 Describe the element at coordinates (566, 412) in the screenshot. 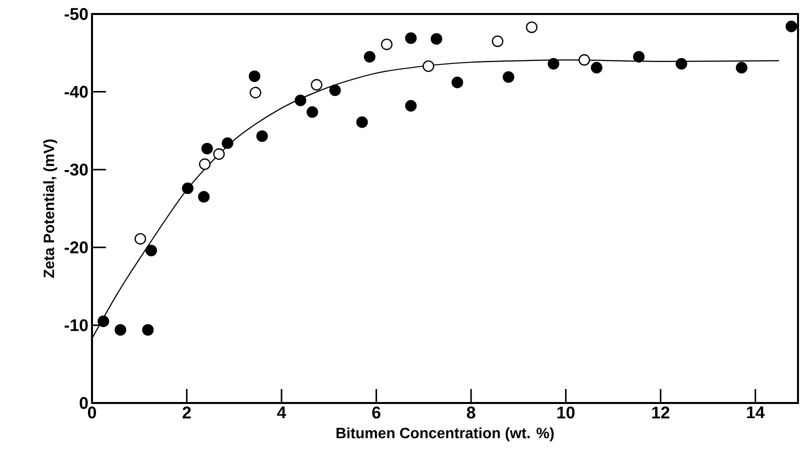

I see `x-tick-label: 10` at that location.